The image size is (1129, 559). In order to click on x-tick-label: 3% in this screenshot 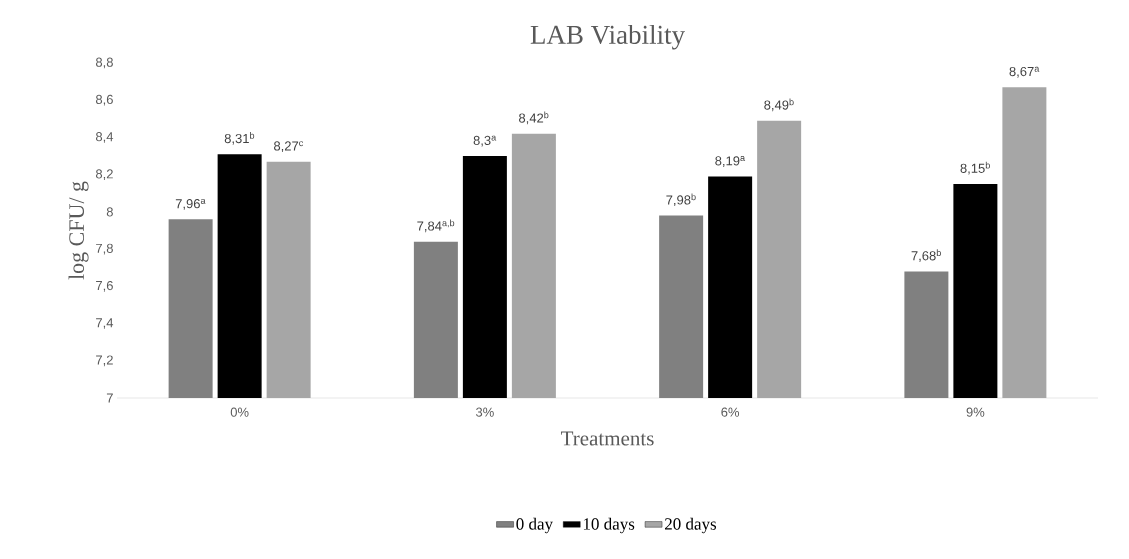, I will do `click(484, 412)`.